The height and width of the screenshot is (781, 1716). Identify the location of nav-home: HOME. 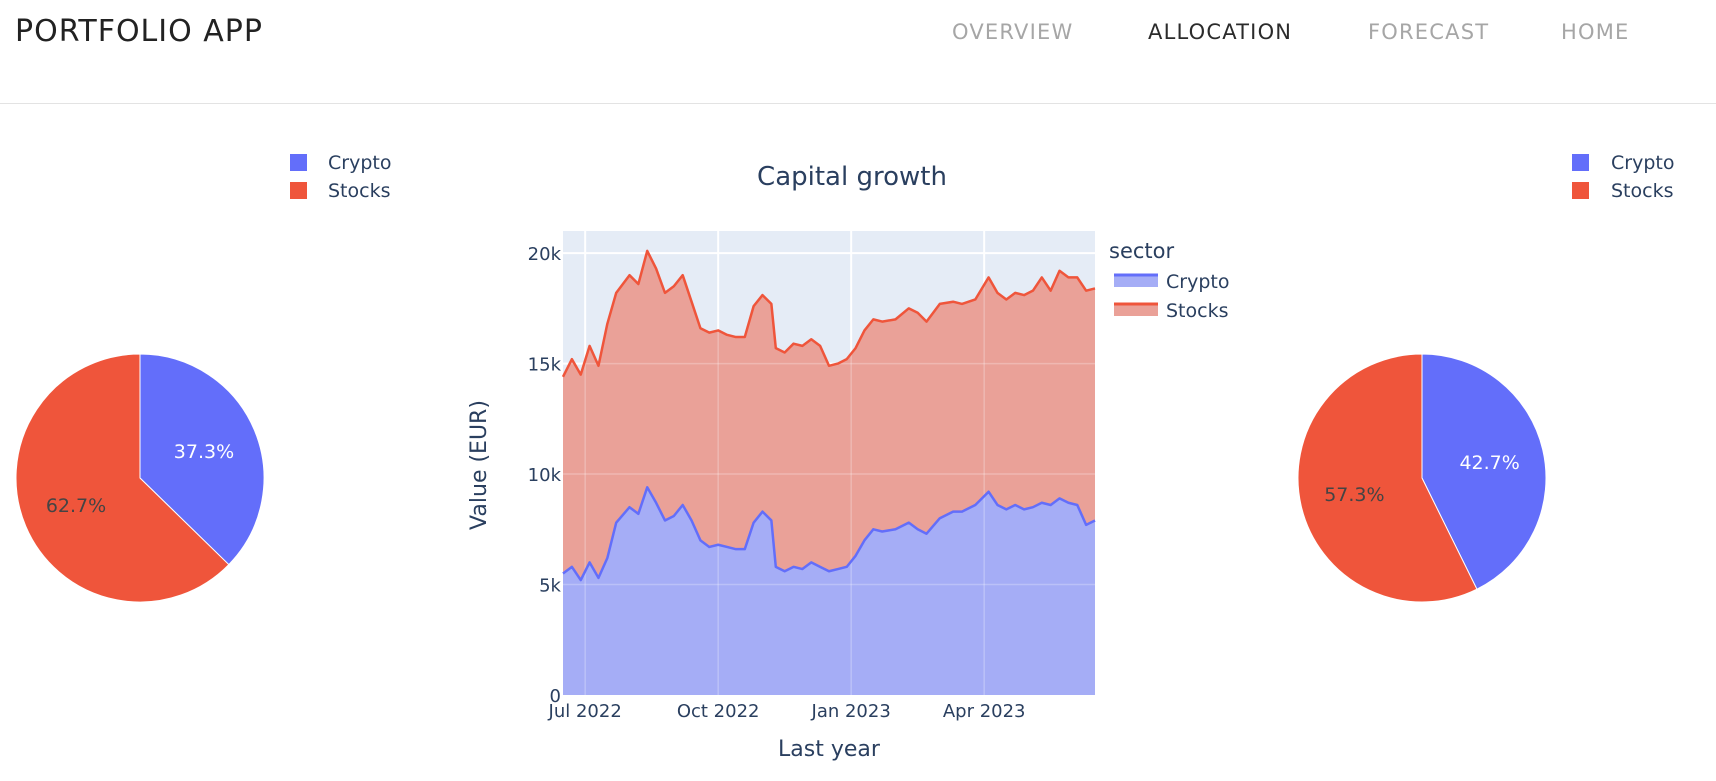
(1595, 32).